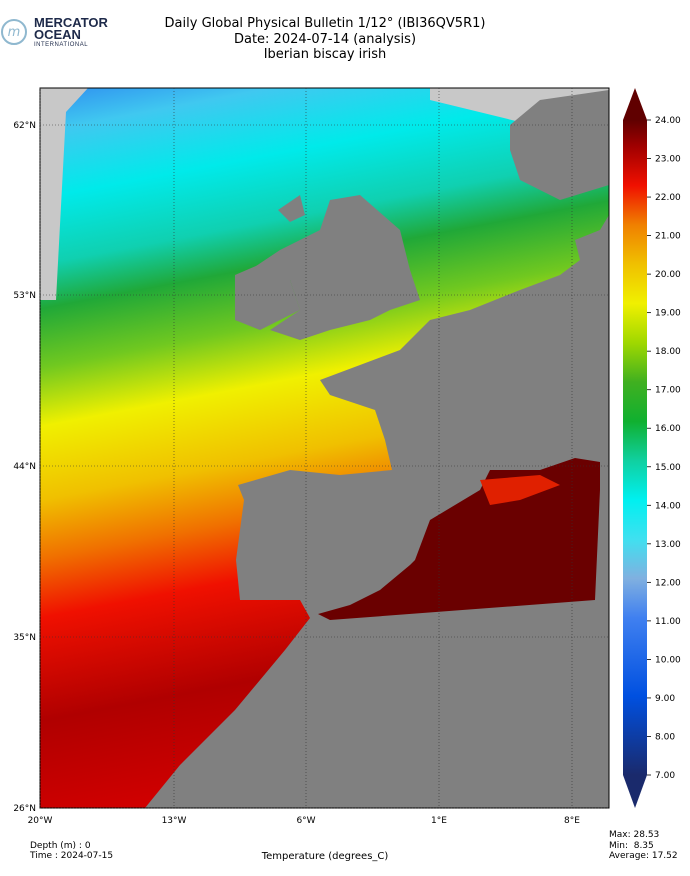  Describe the element at coordinates (439, 821) in the screenshot. I see `lon-label: 1°E` at that location.